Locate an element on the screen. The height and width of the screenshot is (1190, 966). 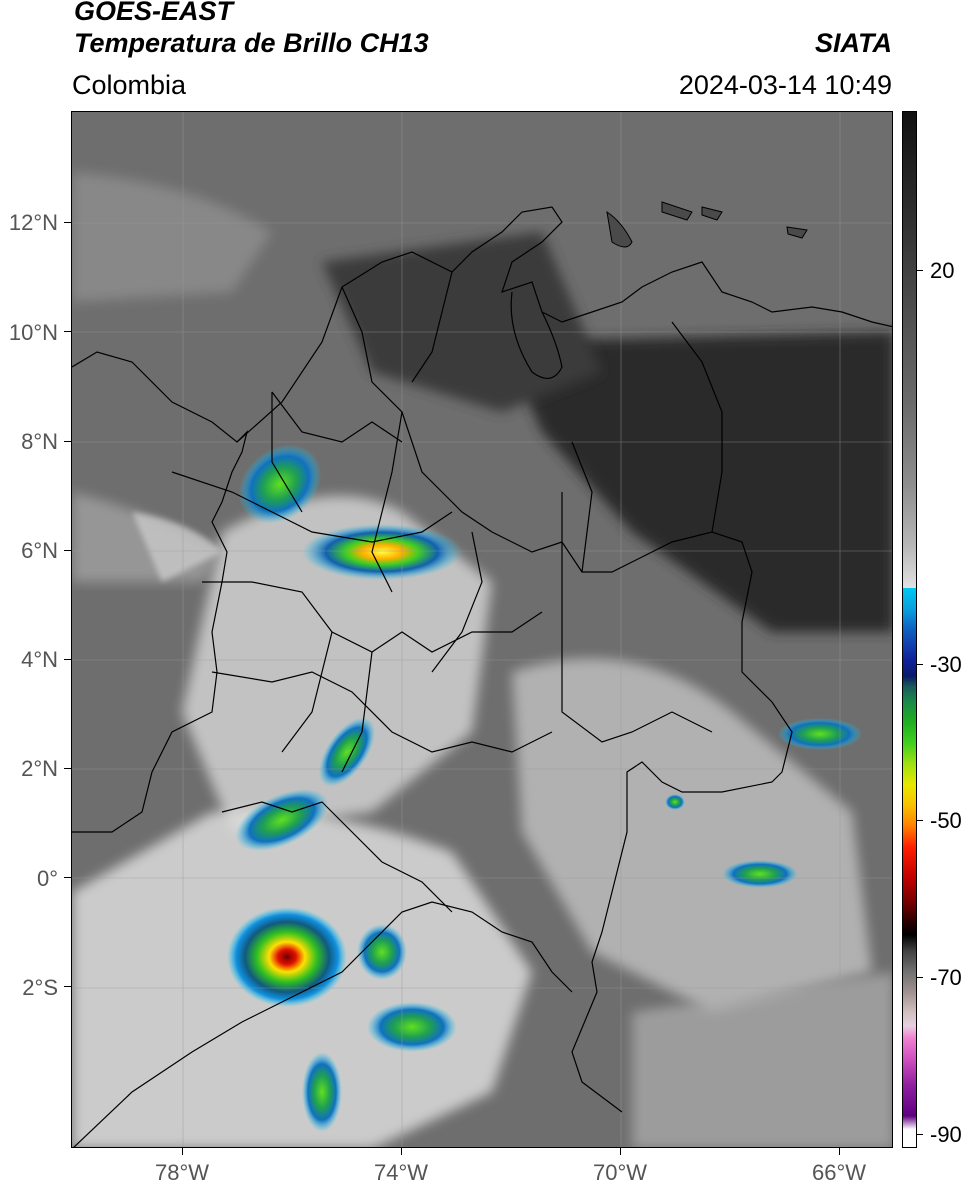
lon-label-70w: 70°W is located at coordinates (620, 1172).